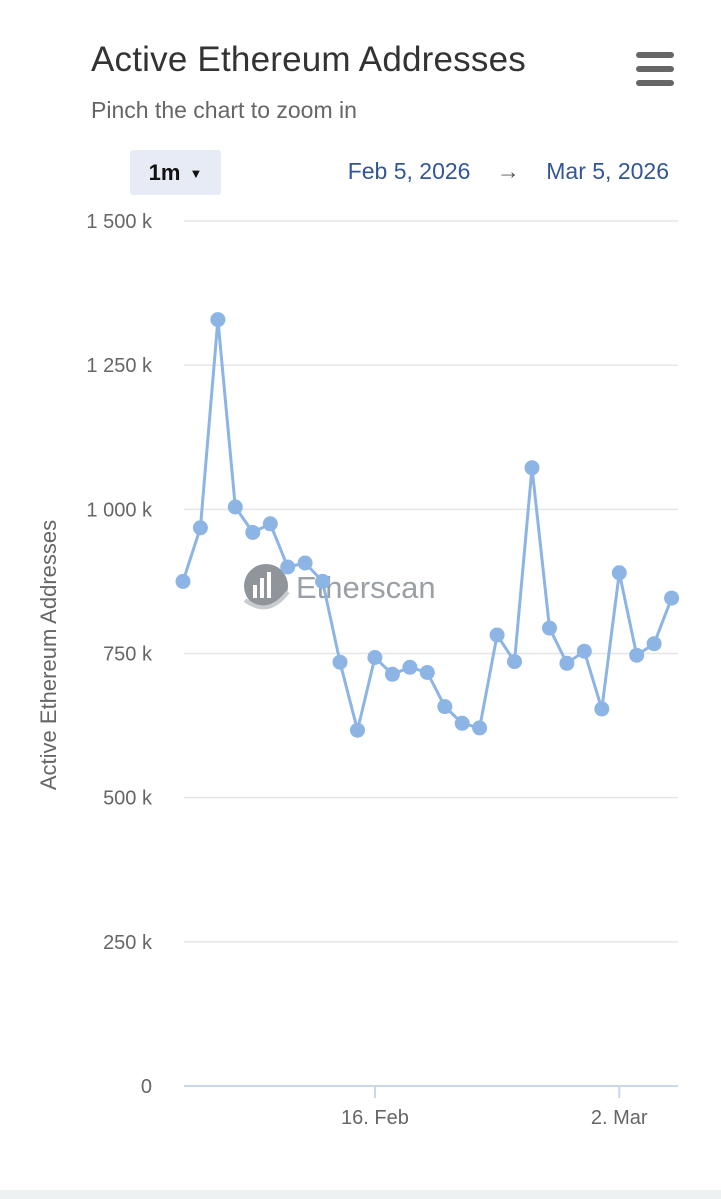 Image resolution: width=721 pixels, height=1199 pixels. What do you see at coordinates (48, 655) in the screenshot?
I see `y-axis-title: Active Ethereum Addresses` at bounding box center [48, 655].